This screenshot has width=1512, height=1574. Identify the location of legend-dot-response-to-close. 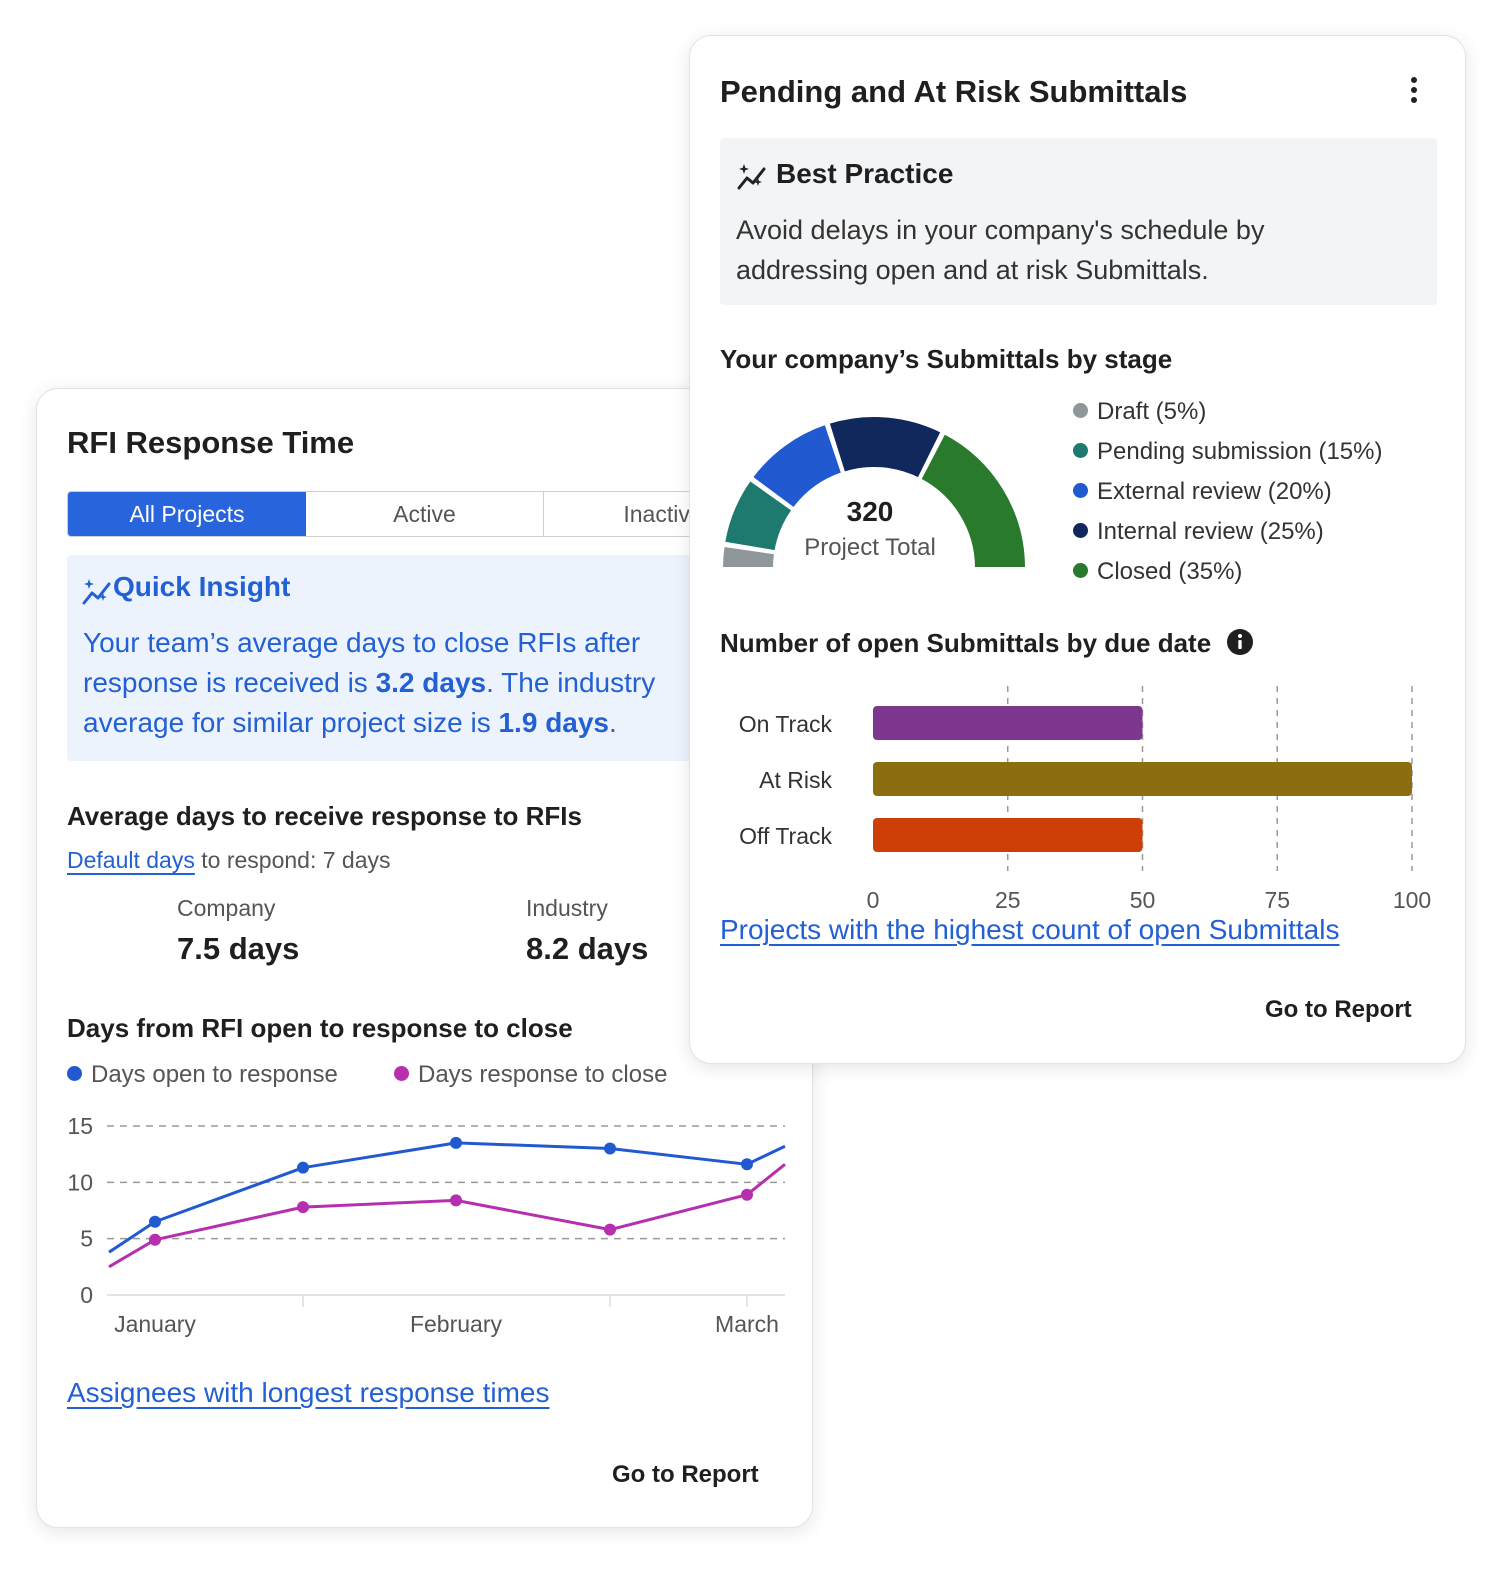
(401, 1074).